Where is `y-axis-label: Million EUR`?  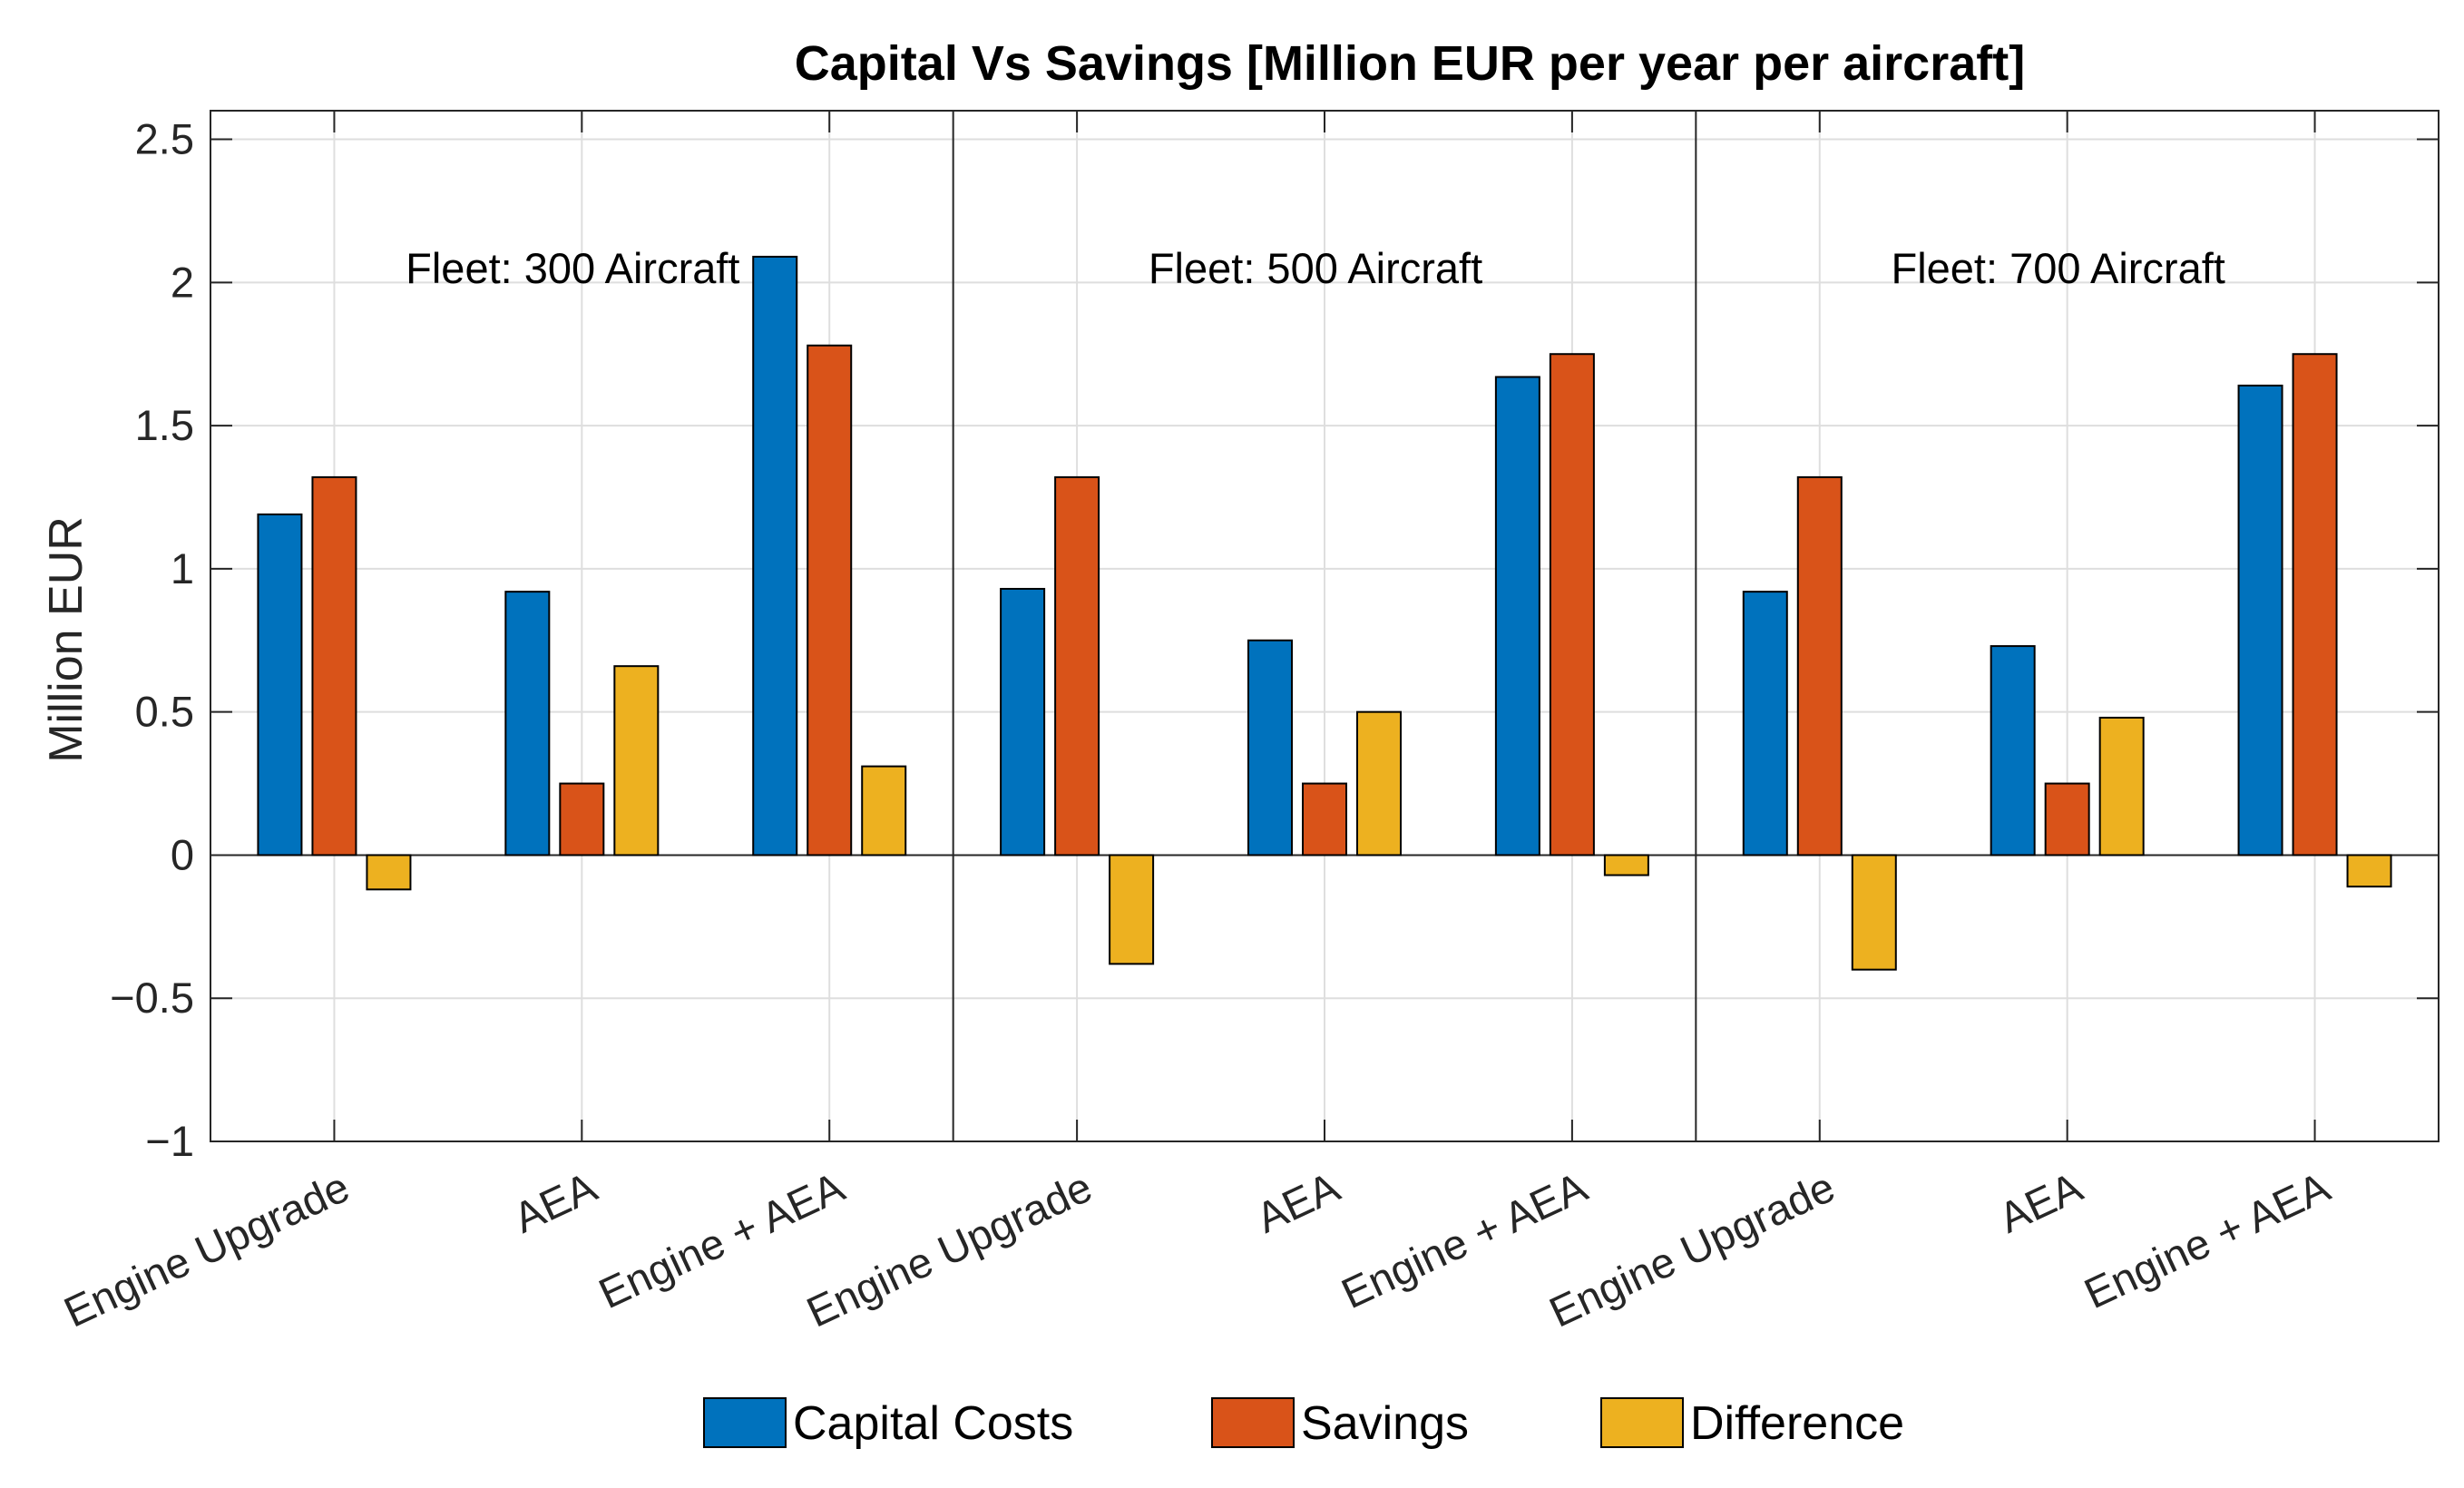
y-axis-label: Million EUR is located at coordinates (66, 639).